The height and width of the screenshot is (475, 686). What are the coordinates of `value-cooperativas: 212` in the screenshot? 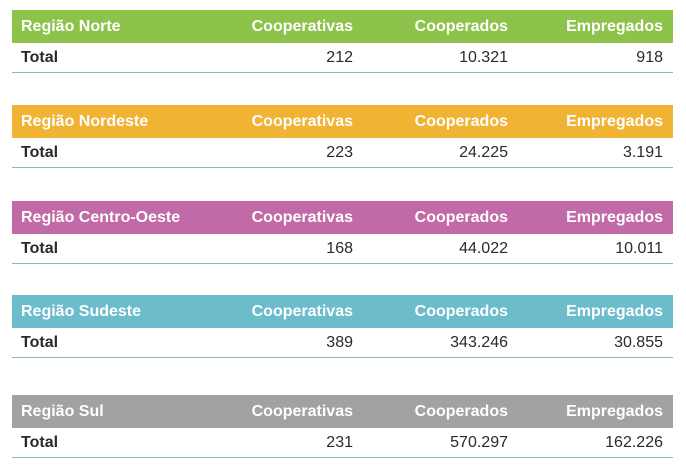 It's located at (339, 57).